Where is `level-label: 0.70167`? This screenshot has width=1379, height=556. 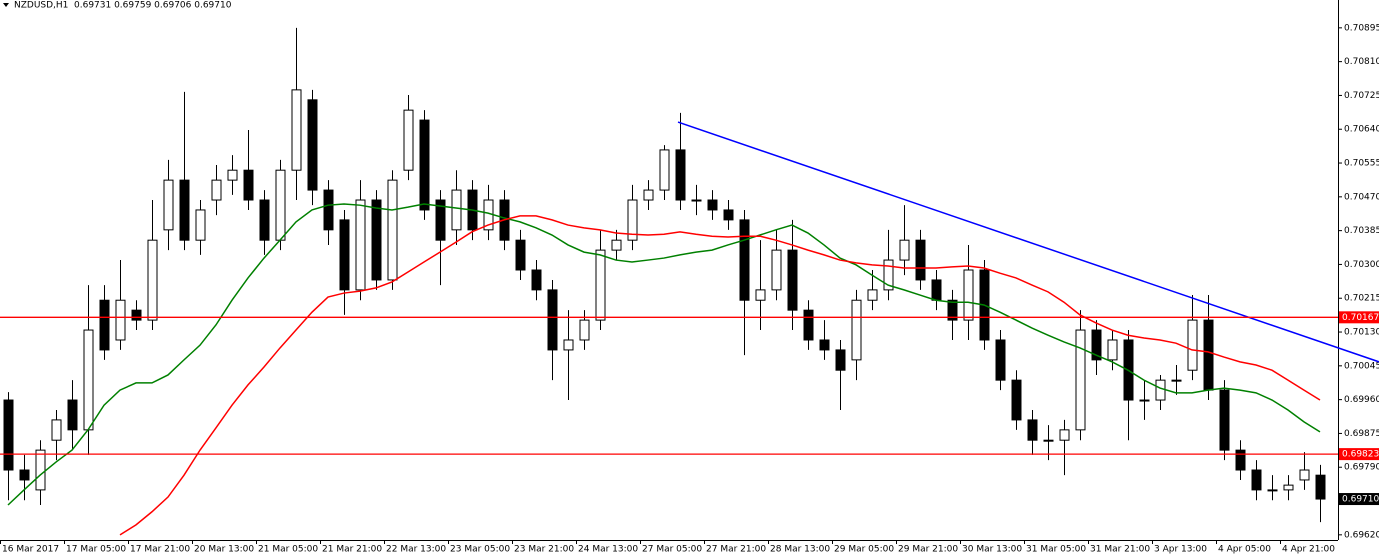
level-label: 0.70167 is located at coordinates (1360, 318).